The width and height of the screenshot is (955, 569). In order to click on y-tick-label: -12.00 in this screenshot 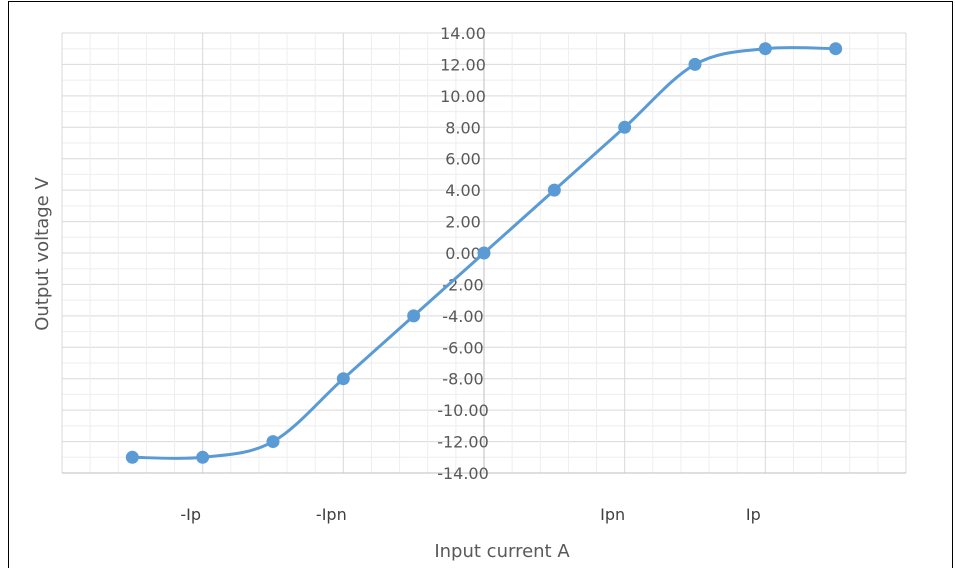, I will do `click(463, 442)`.